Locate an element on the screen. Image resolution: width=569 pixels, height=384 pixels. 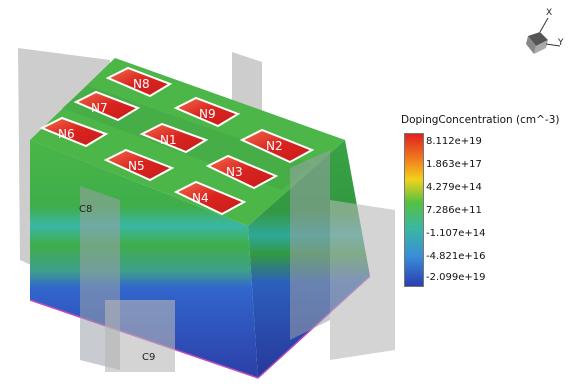
implant-pad-n3 is located at coordinates (242, 172).